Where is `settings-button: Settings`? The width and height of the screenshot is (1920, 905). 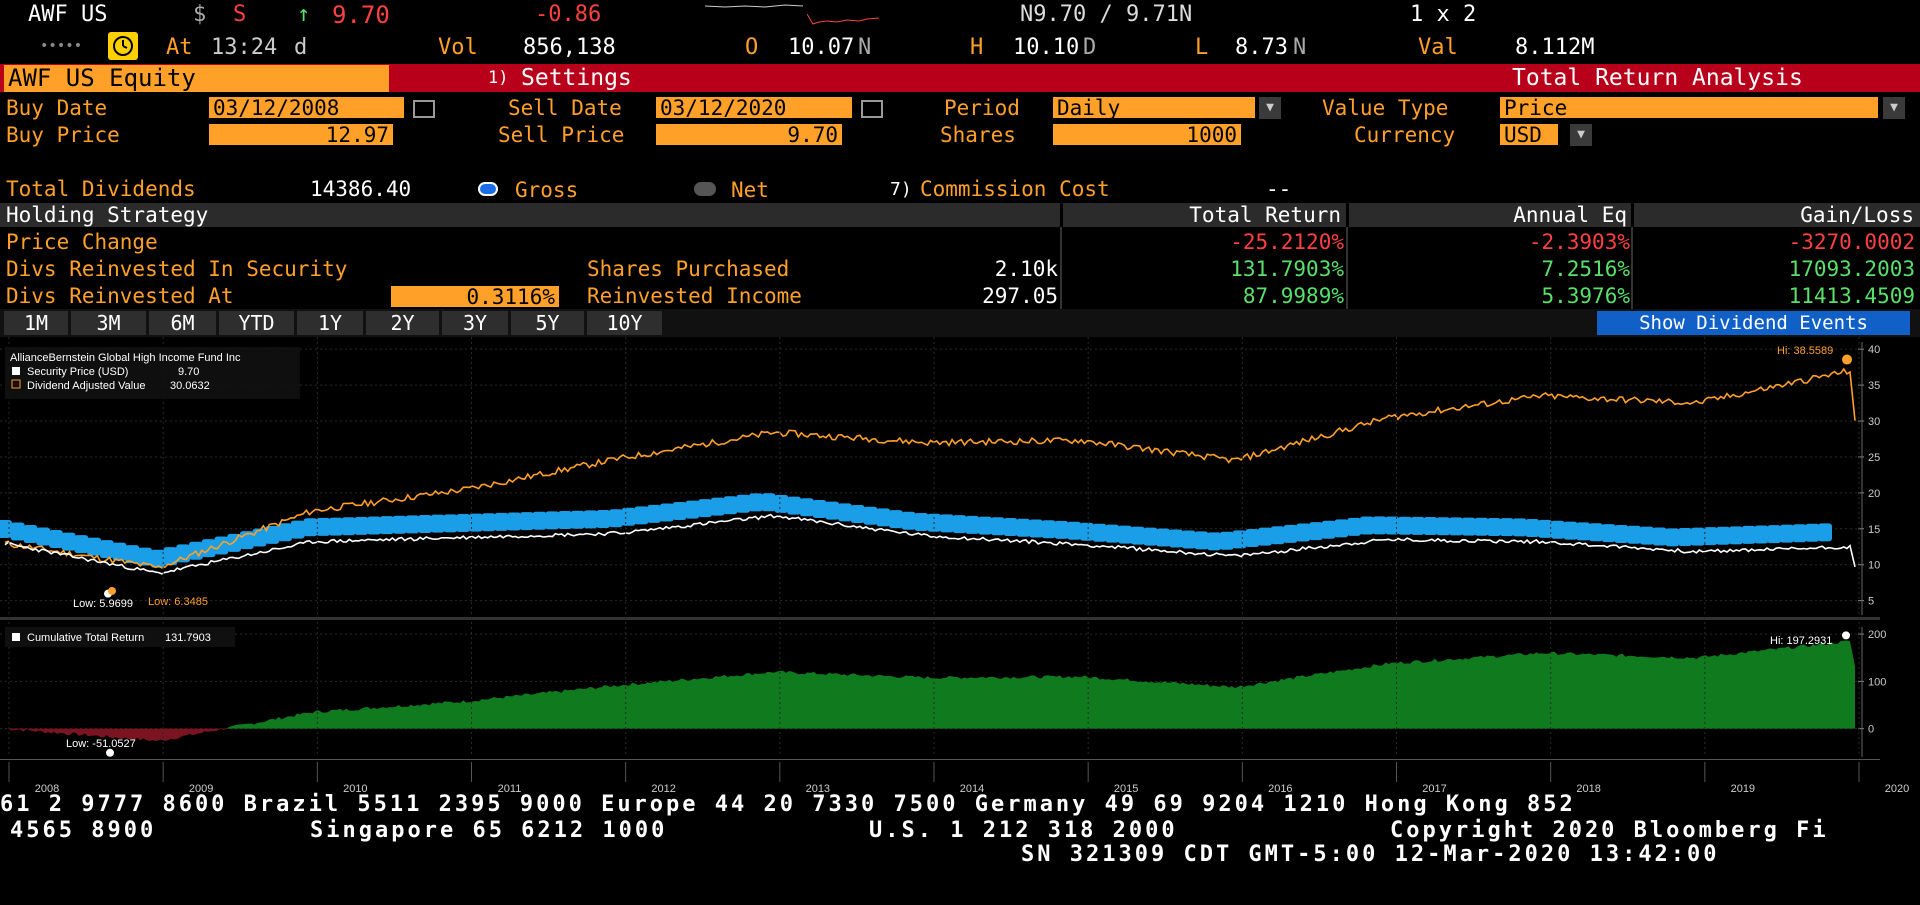
settings-button: Settings is located at coordinates (576, 78).